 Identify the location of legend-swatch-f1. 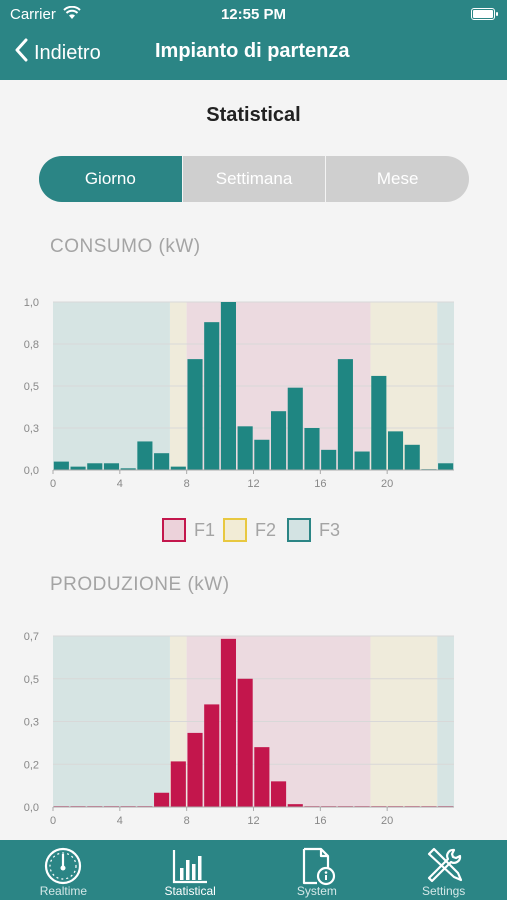
(174, 530).